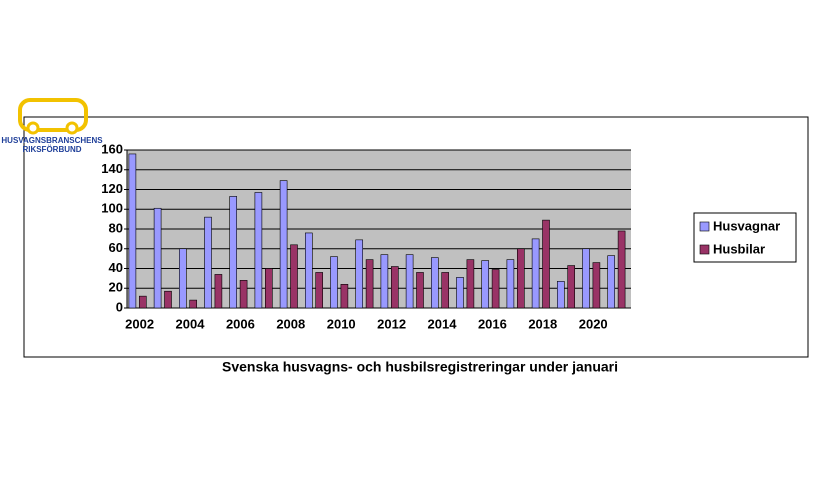 Image resolution: width=840 pixels, height=478 pixels. I want to click on y-tick-label: 80, so click(116, 227).